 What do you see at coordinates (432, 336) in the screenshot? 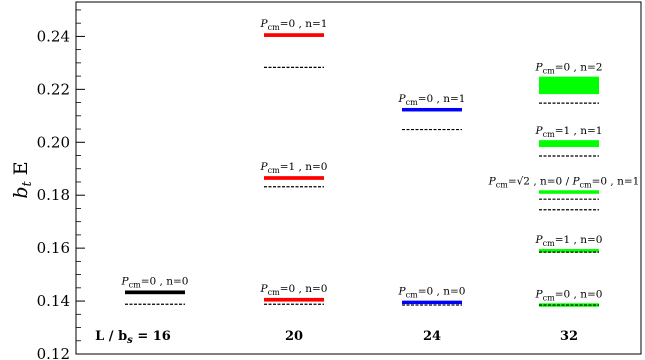
I see `group-label: 24` at bounding box center [432, 336].